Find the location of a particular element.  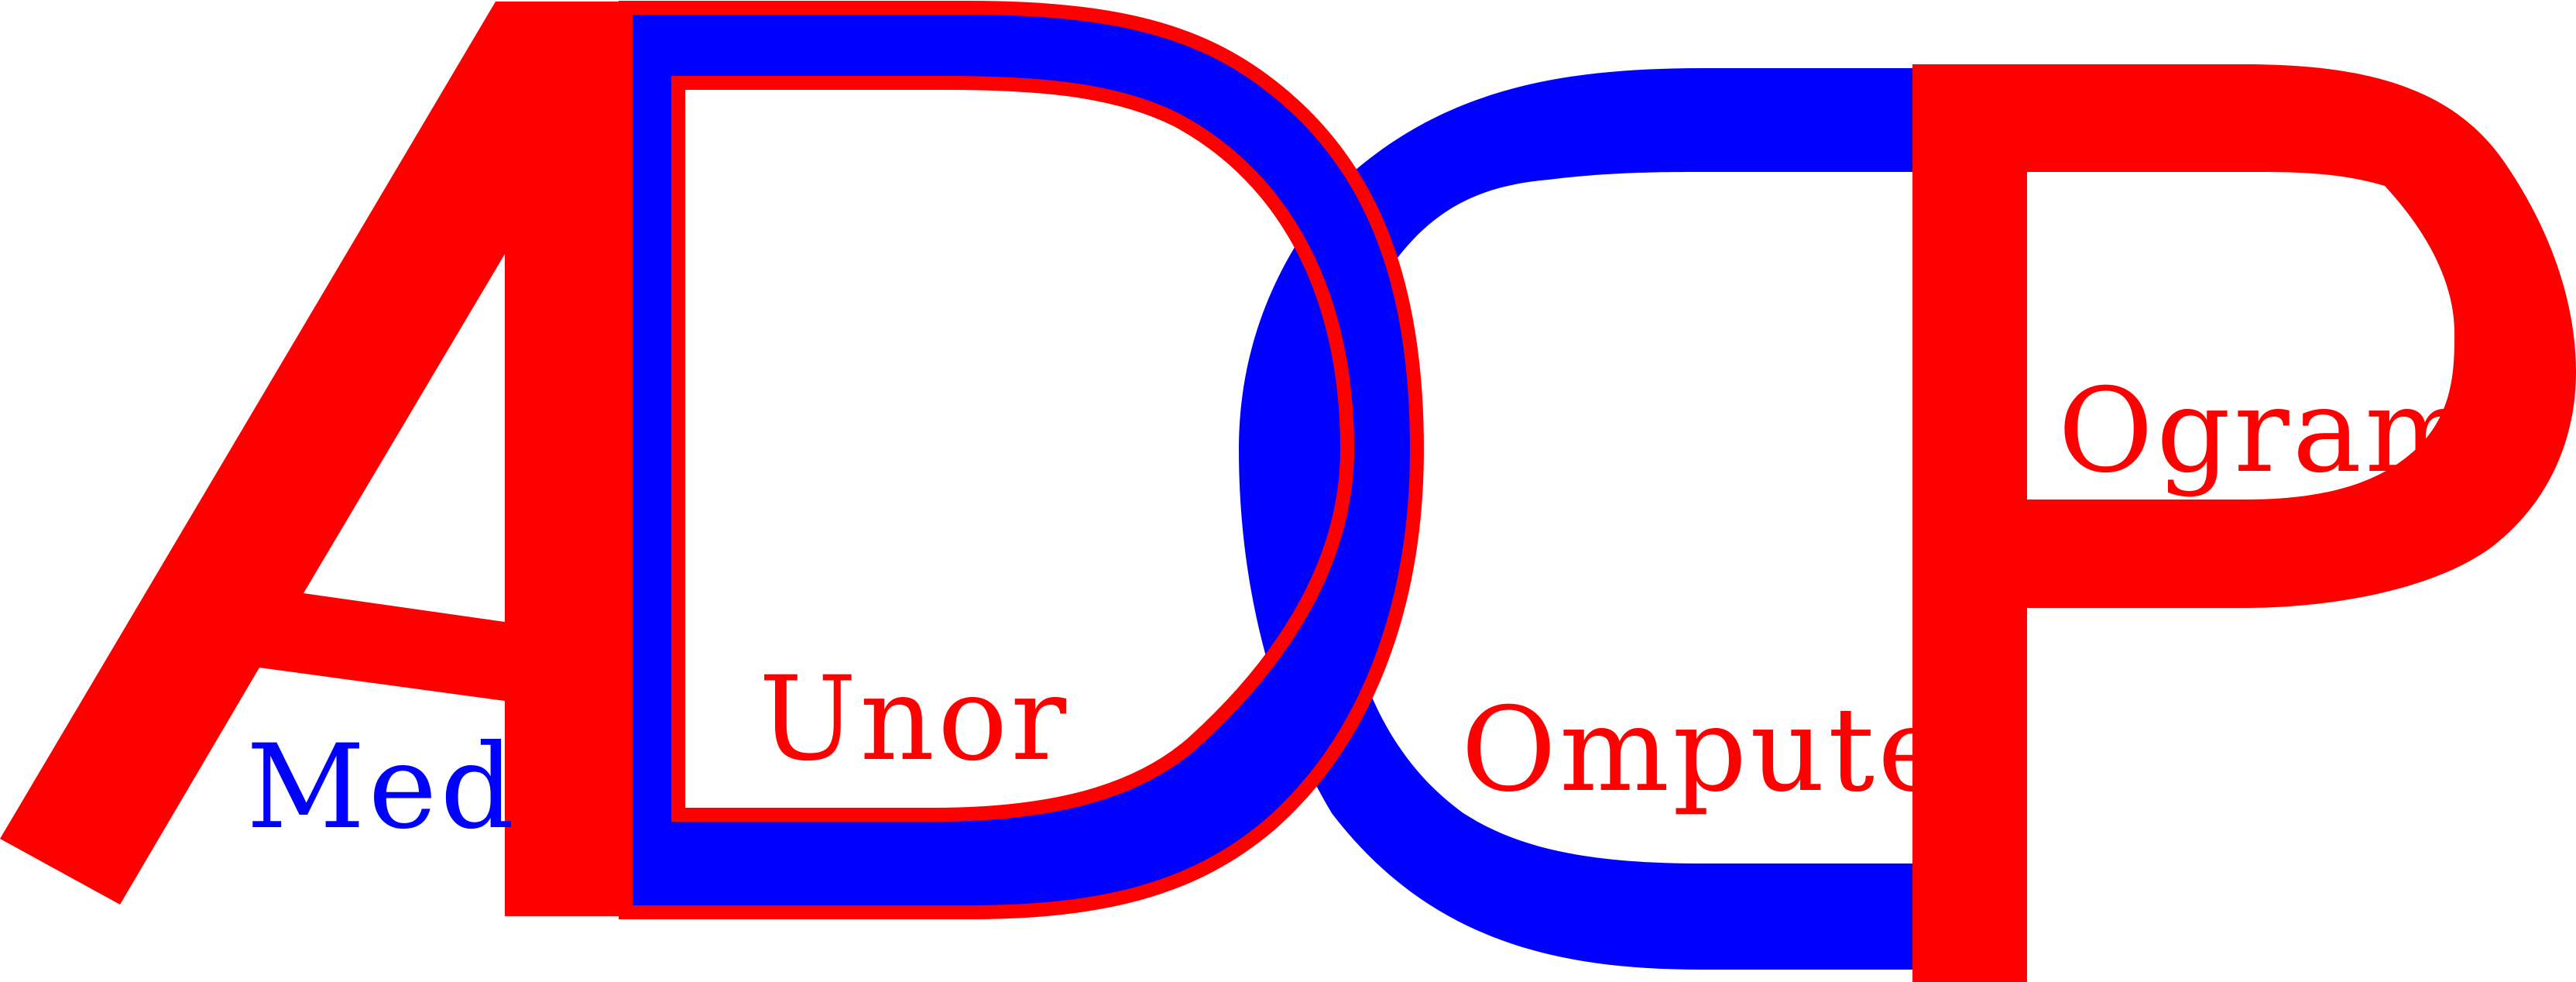

word-omputer: Omputer is located at coordinates (1734, 750).